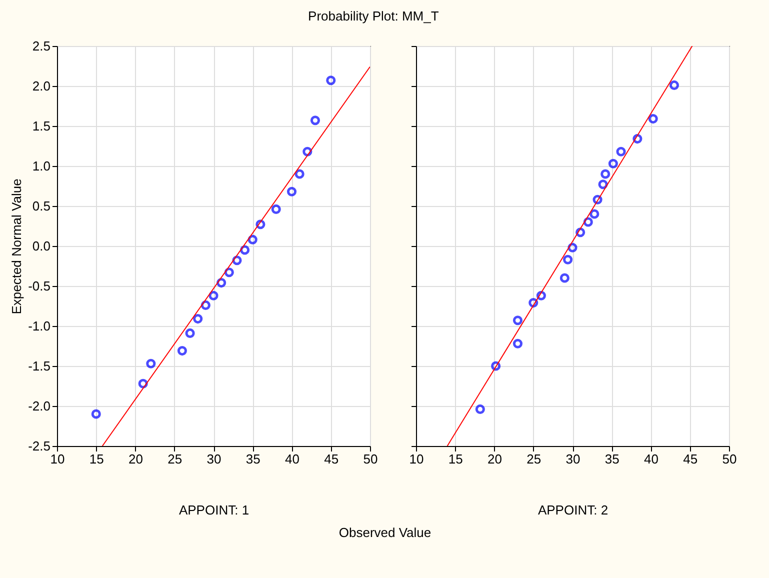  What do you see at coordinates (41, 126) in the screenshot?
I see `y-tick-label: 1.5` at bounding box center [41, 126].